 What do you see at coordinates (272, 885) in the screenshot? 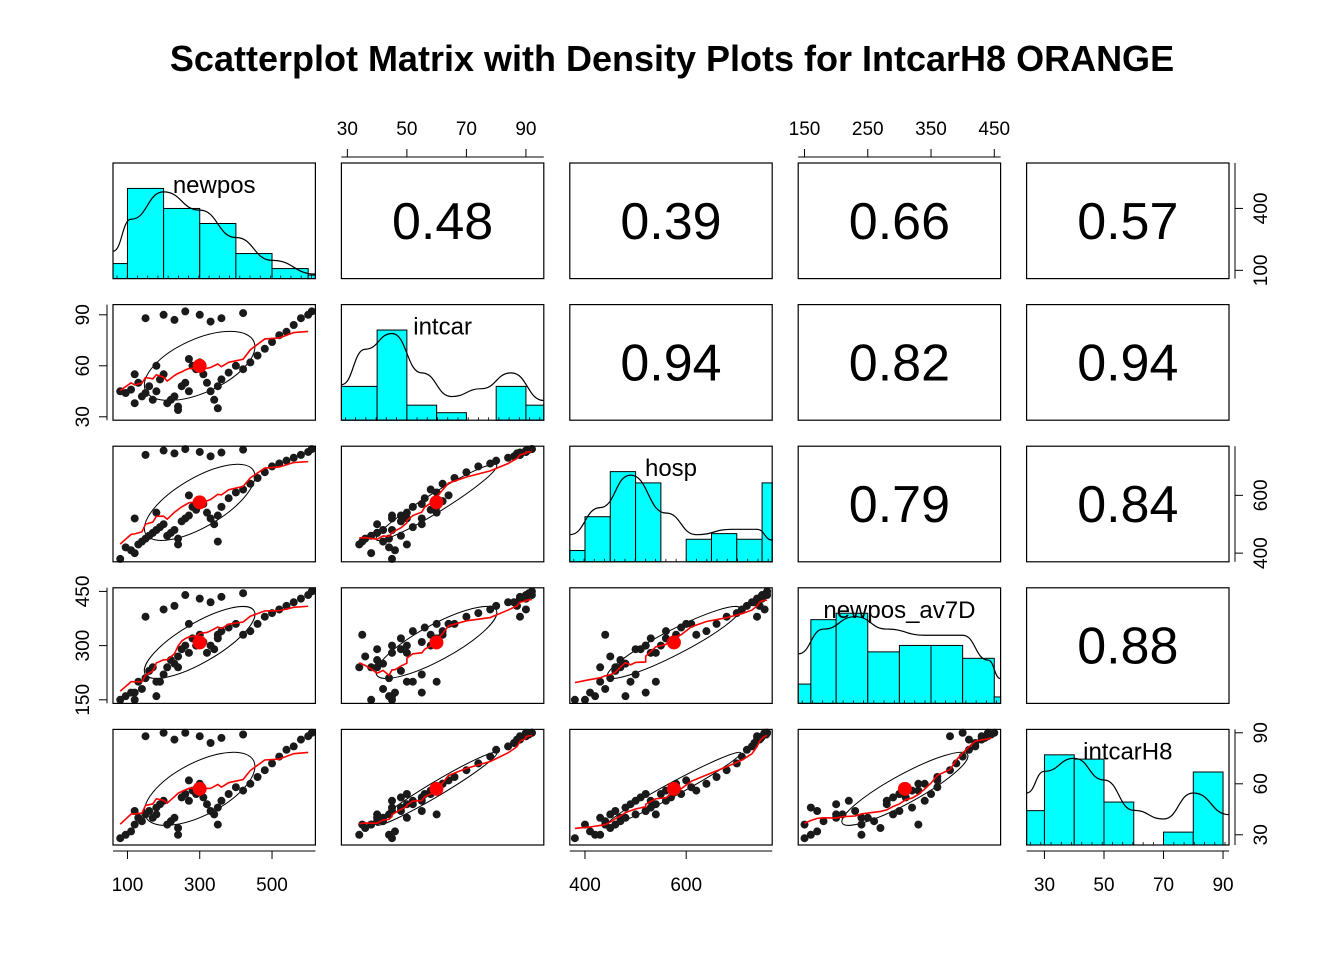
I see `tick-label: 500` at bounding box center [272, 885].